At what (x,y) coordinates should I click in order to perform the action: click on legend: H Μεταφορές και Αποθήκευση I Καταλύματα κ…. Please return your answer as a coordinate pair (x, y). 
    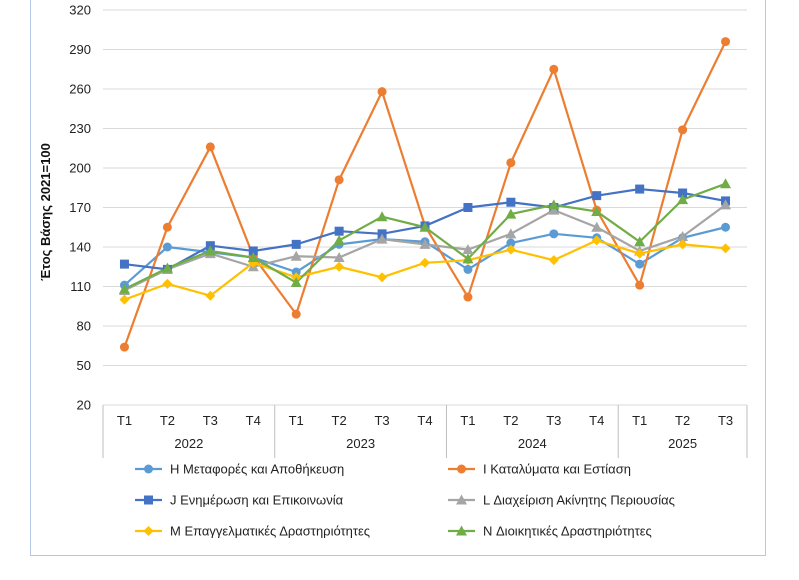
    Looking at the image, I should click on (405, 500).